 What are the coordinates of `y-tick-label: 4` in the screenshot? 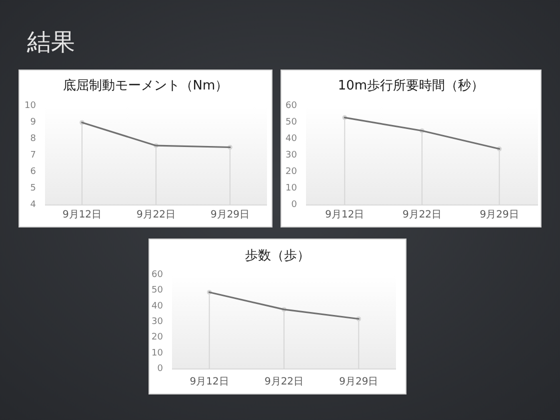 It's located at (33, 205).